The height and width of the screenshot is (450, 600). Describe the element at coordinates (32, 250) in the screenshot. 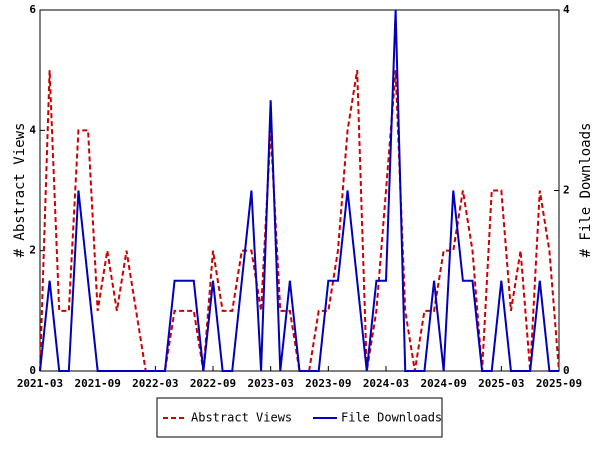

I see `y-tick-label: 2` at that location.